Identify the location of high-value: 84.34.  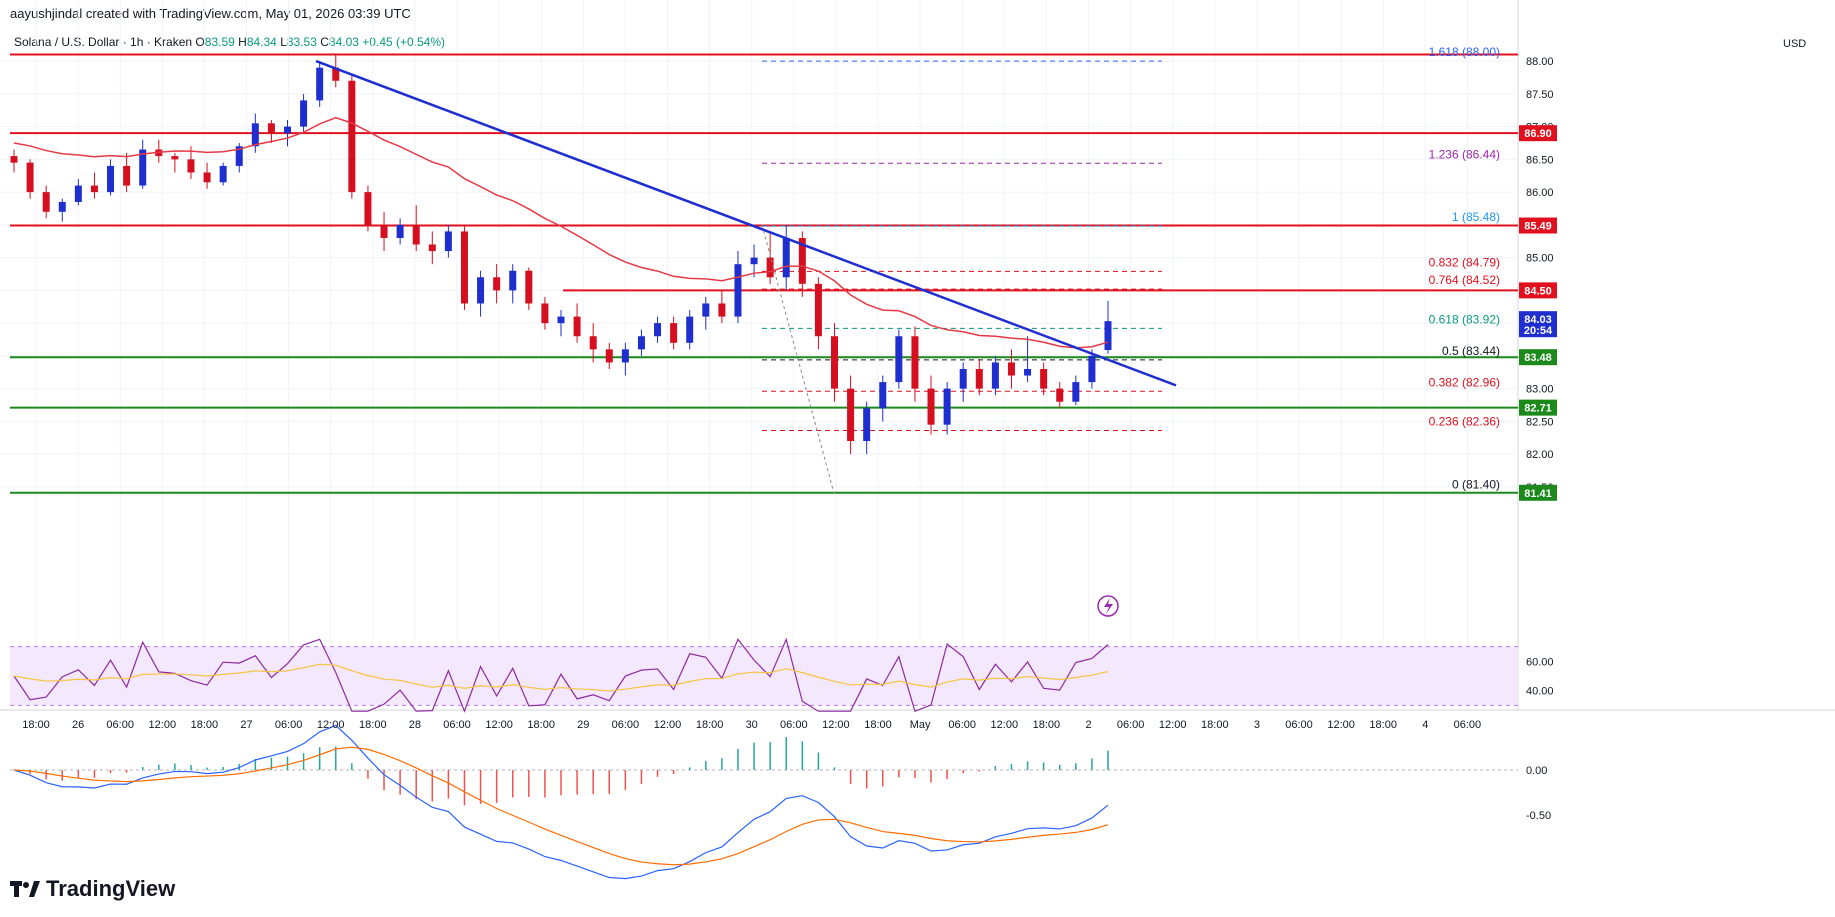
(261, 42).